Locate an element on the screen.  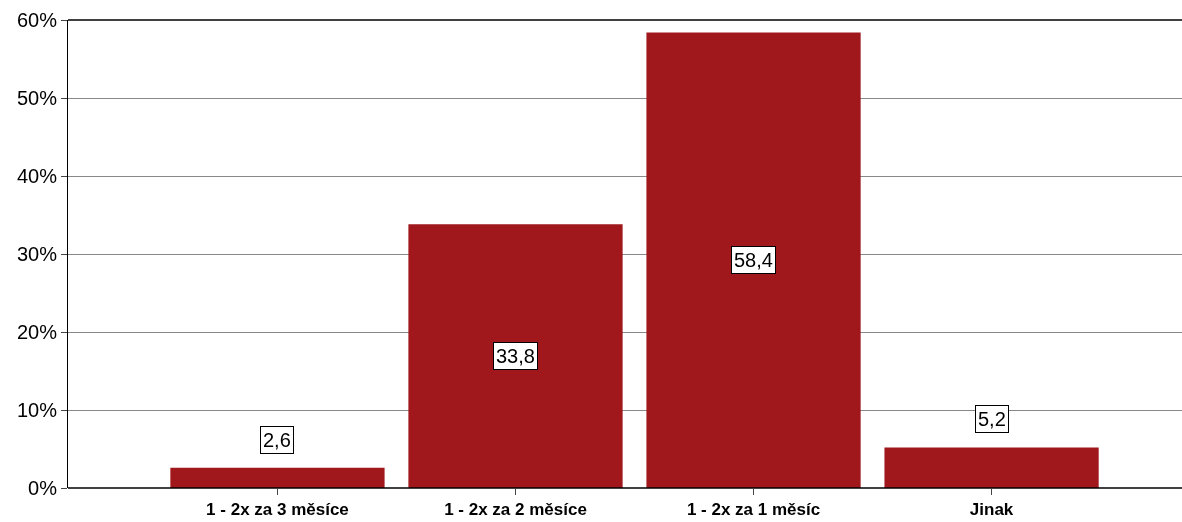
x-tick-label: 1 - 2x za 3 měsíce is located at coordinates (277, 510).